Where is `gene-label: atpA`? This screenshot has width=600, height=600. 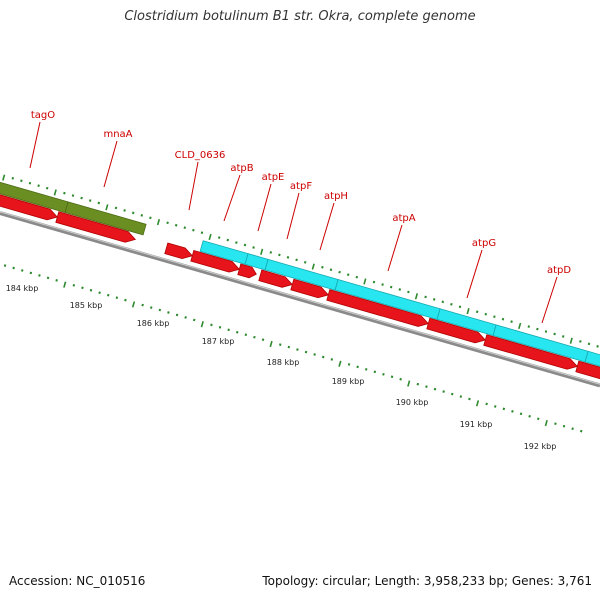 gene-label: atpA is located at coordinates (403, 218).